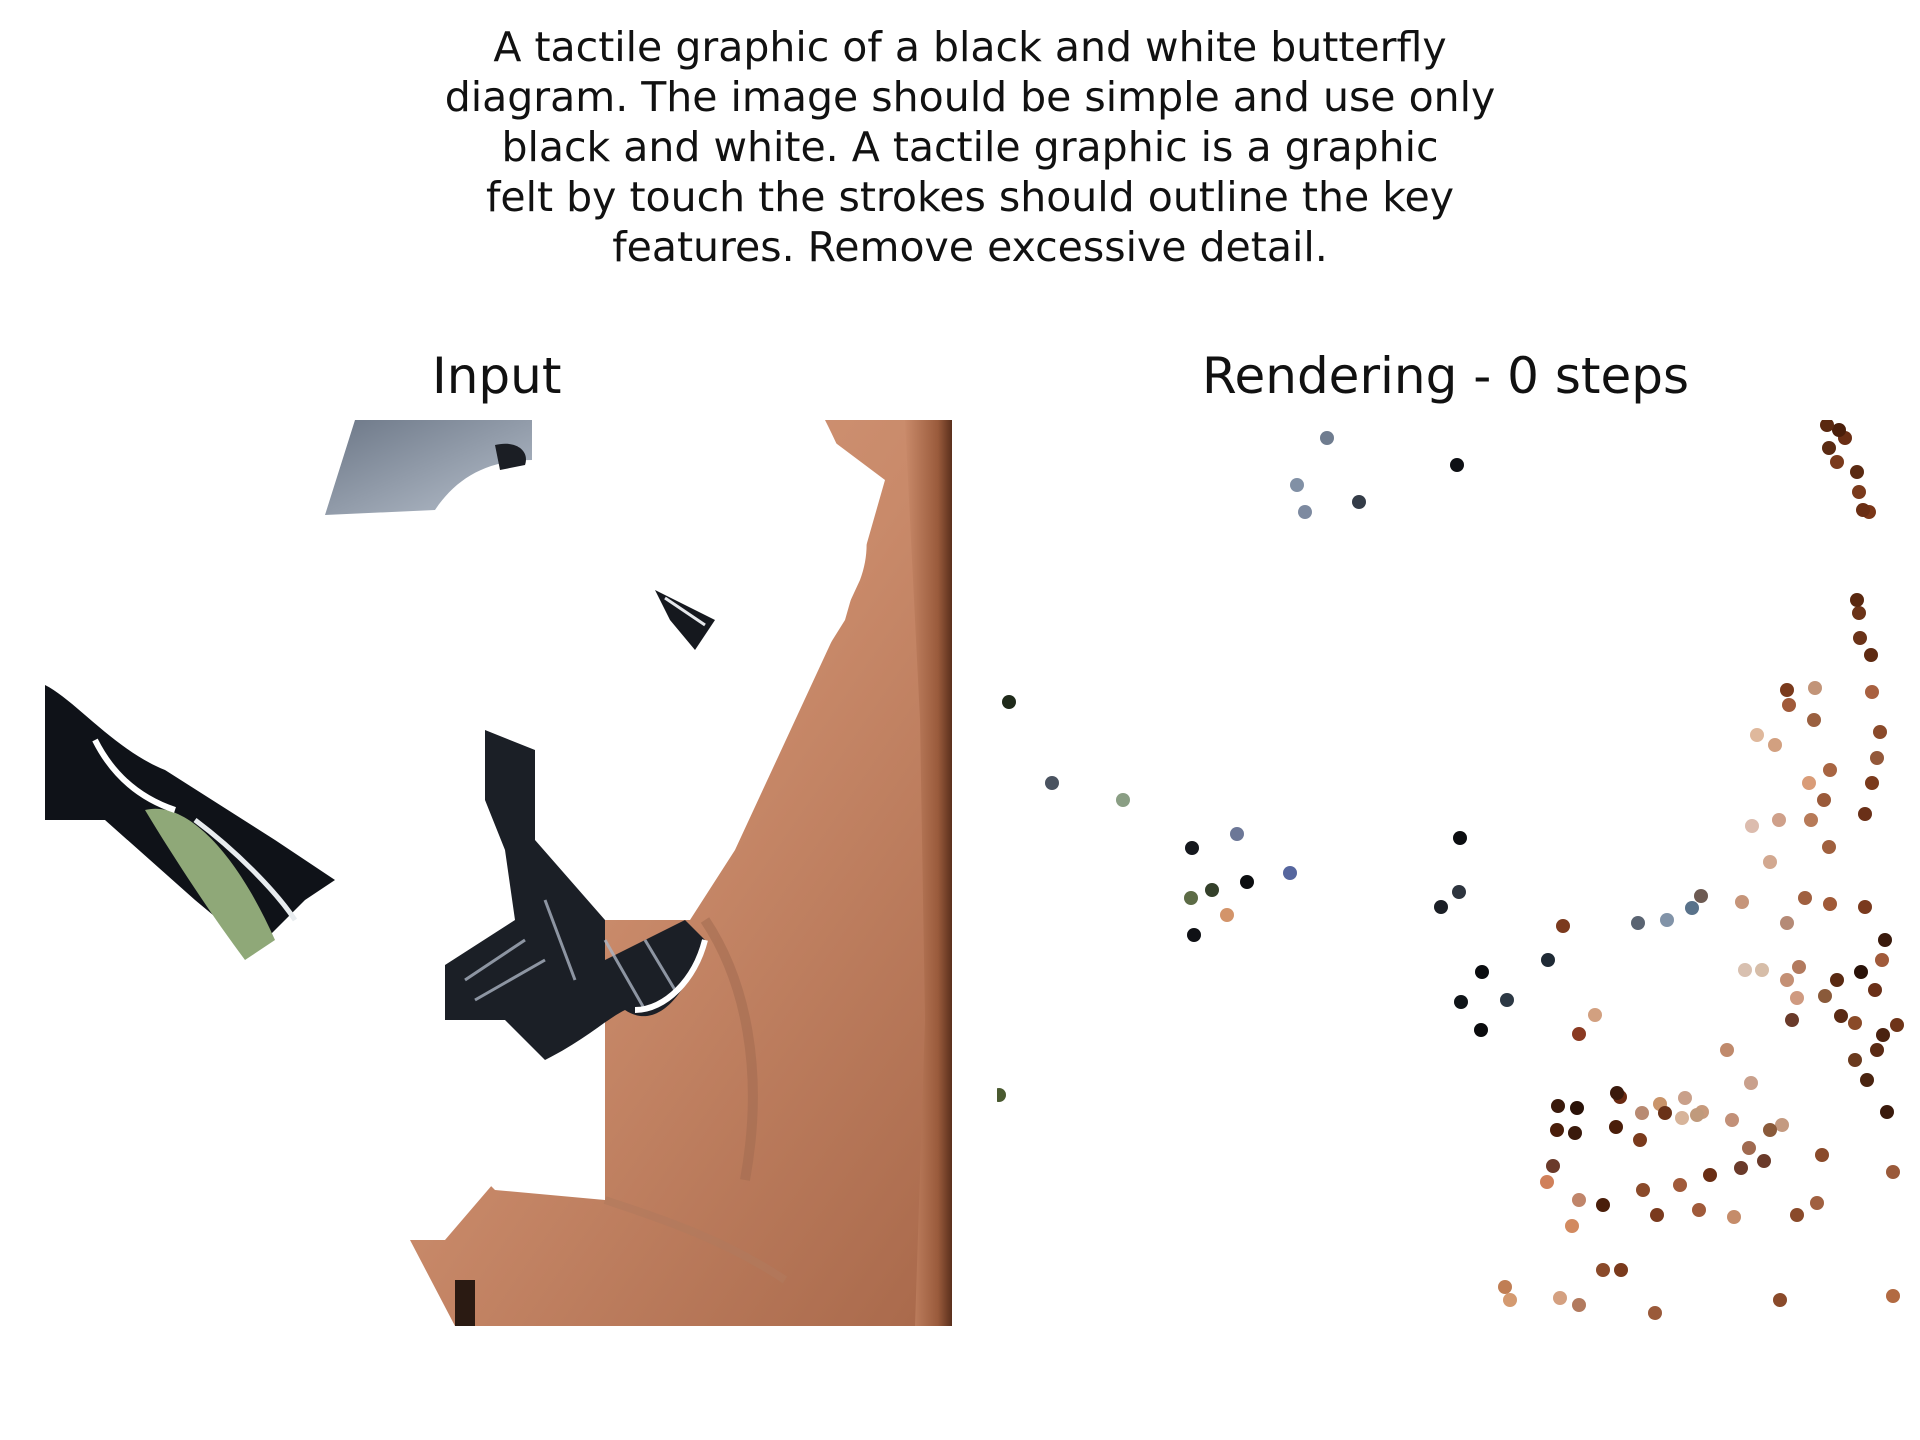 The height and width of the screenshot is (1440, 1920). What do you see at coordinates (575, 895) in the screenshot?
I see `wing-center` at bounding box center [575, 895].